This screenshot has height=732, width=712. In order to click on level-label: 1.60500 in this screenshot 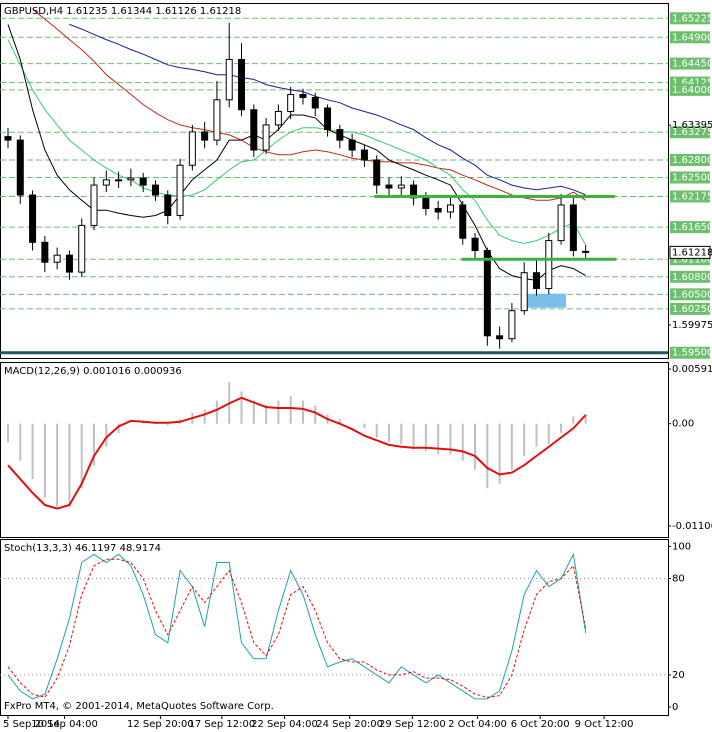, I will do `click(692, 294)`.